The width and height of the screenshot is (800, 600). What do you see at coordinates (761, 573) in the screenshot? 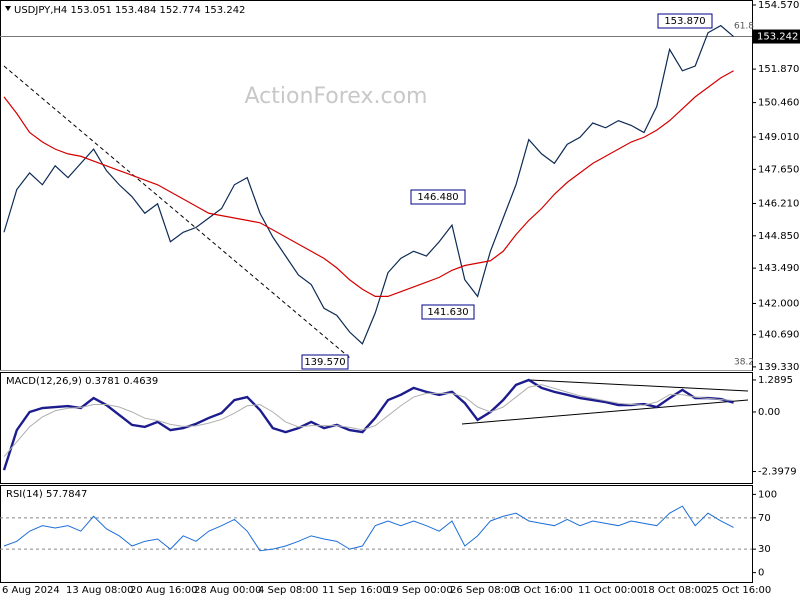
I see `y-tick-label: 0` at bounding box center [761, 573].